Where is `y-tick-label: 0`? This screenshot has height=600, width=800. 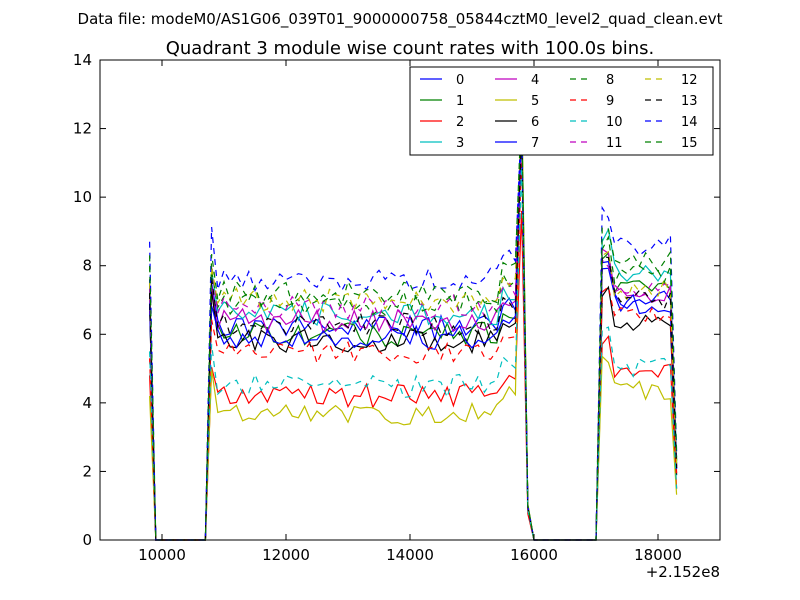 y-tick-label: 0 is located at coordinates (87, 540).